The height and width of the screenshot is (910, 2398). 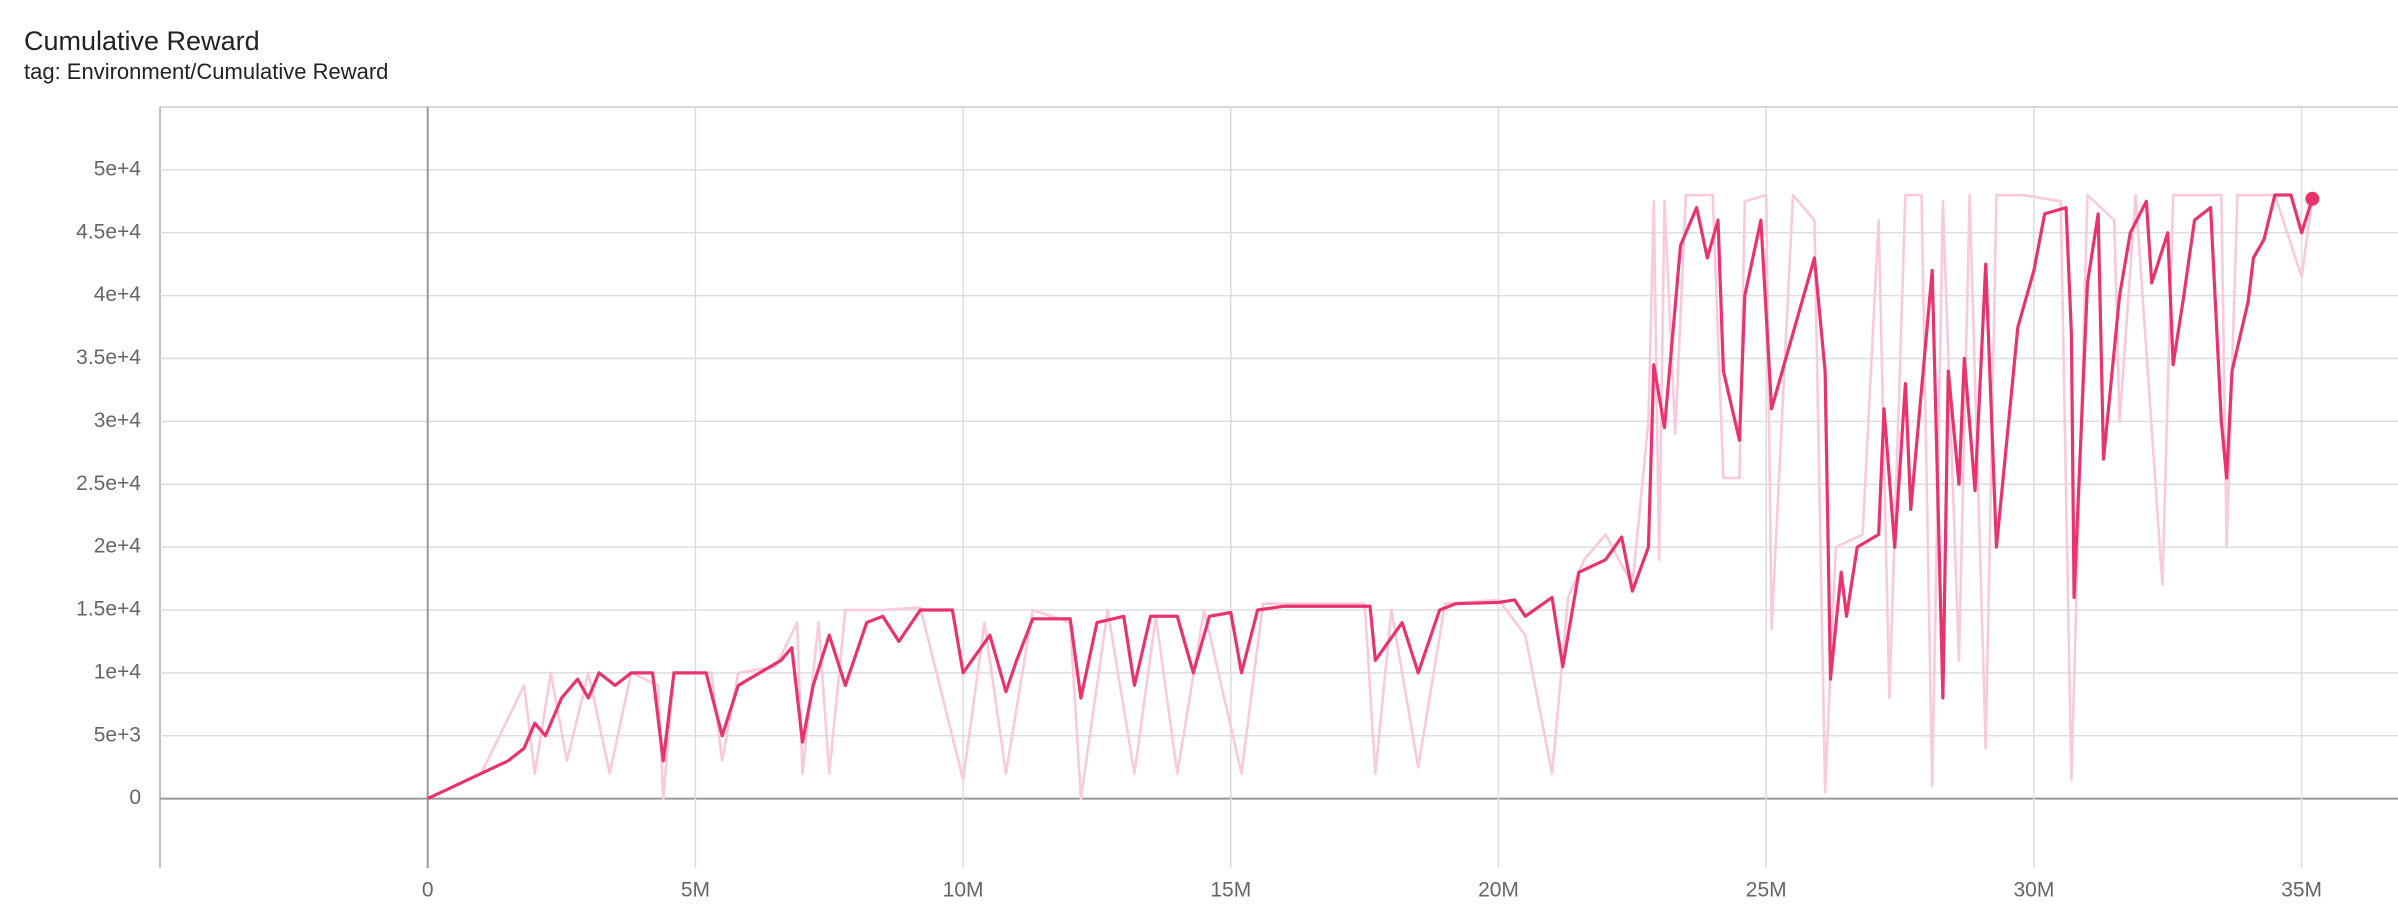 I want to click on x-tick-label: 30M, so click(x=2033, y=890).